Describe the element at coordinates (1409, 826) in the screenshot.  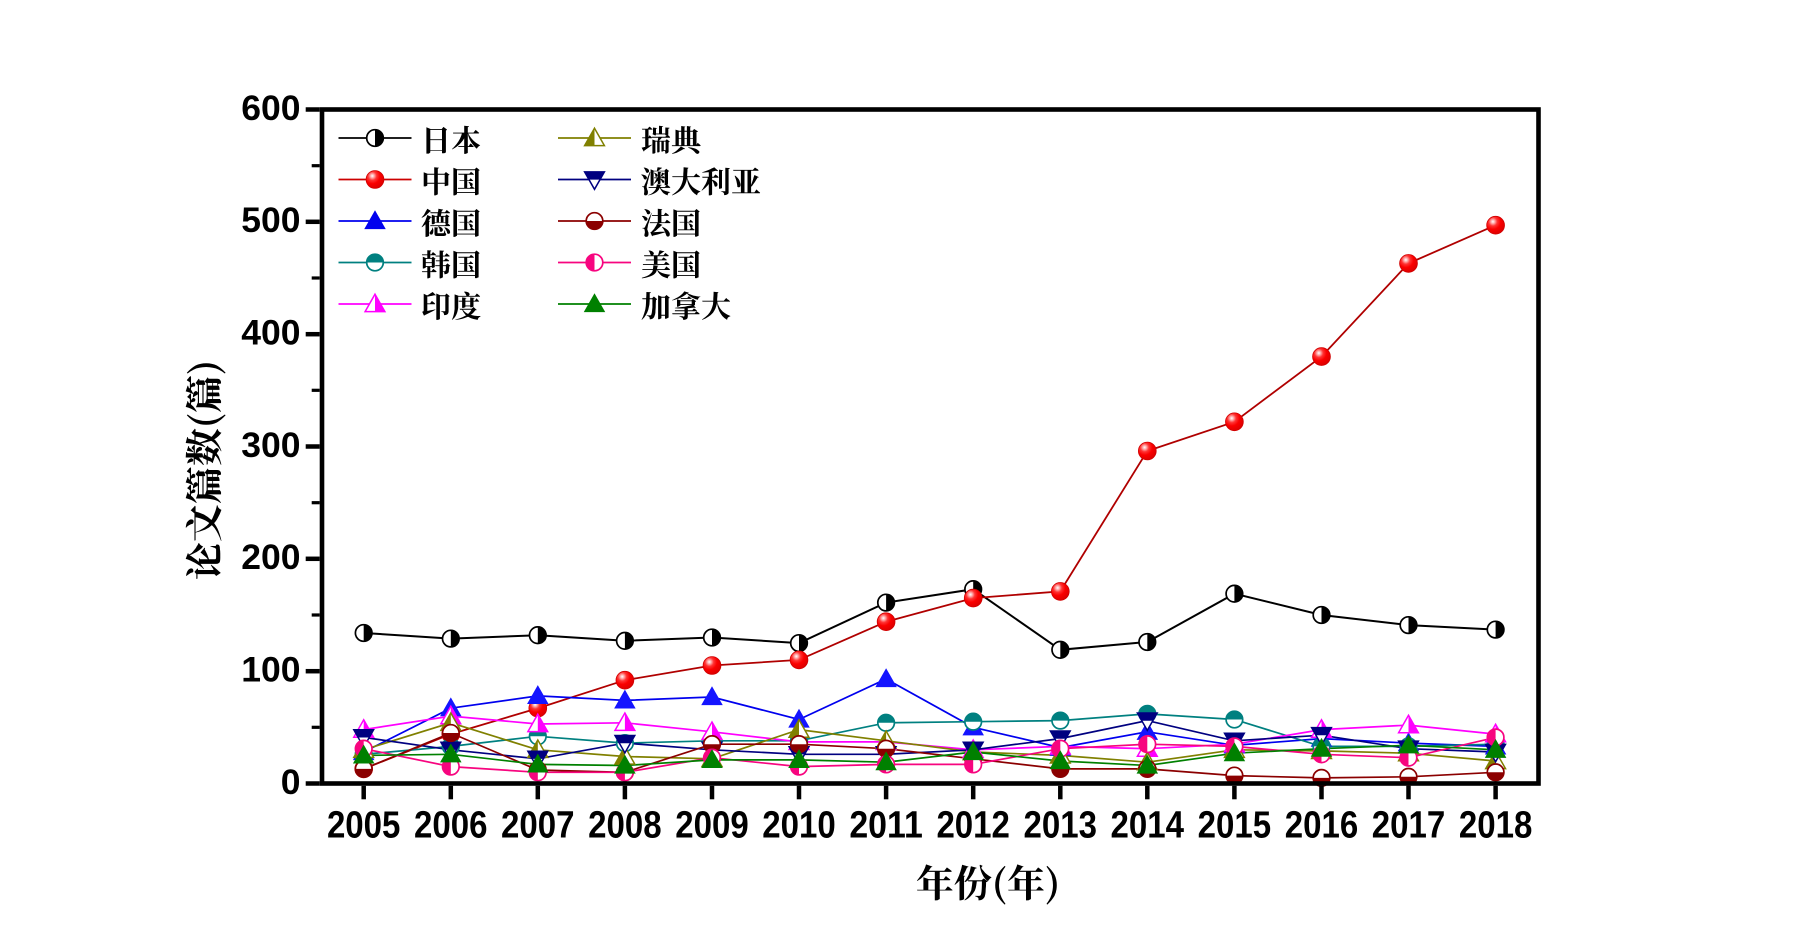
I see `svg-text: 2017` at that location.